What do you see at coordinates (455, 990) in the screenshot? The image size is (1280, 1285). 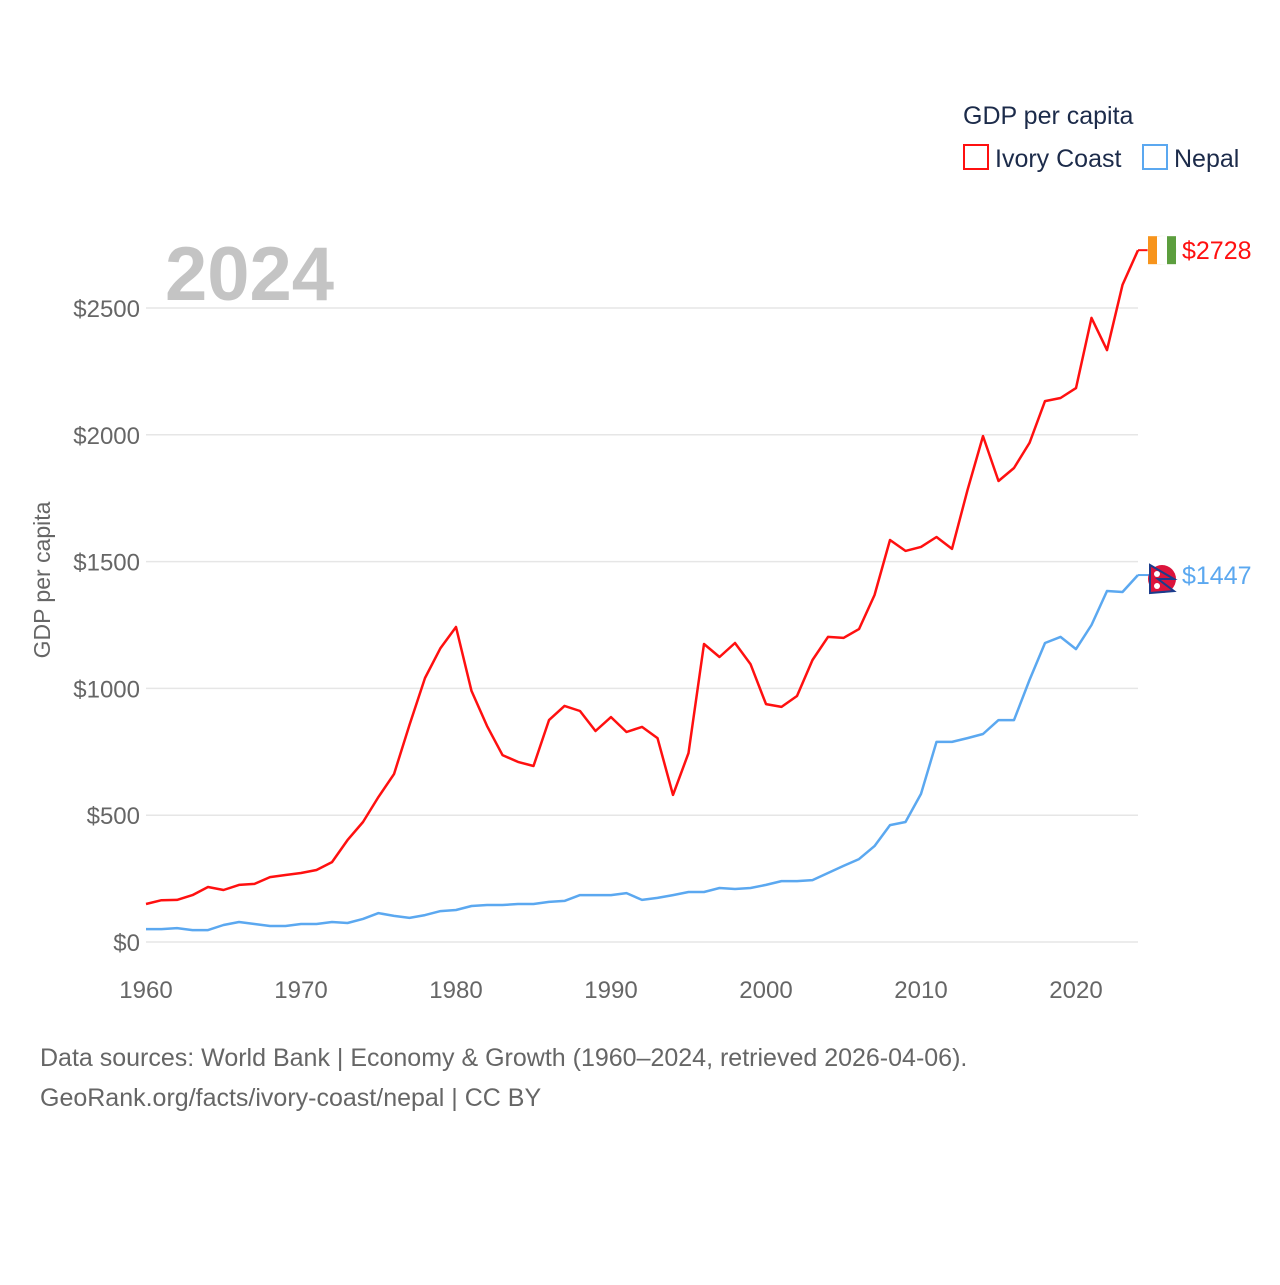 I see `x-tick-label: 1980` at bounding box center [455, 990].